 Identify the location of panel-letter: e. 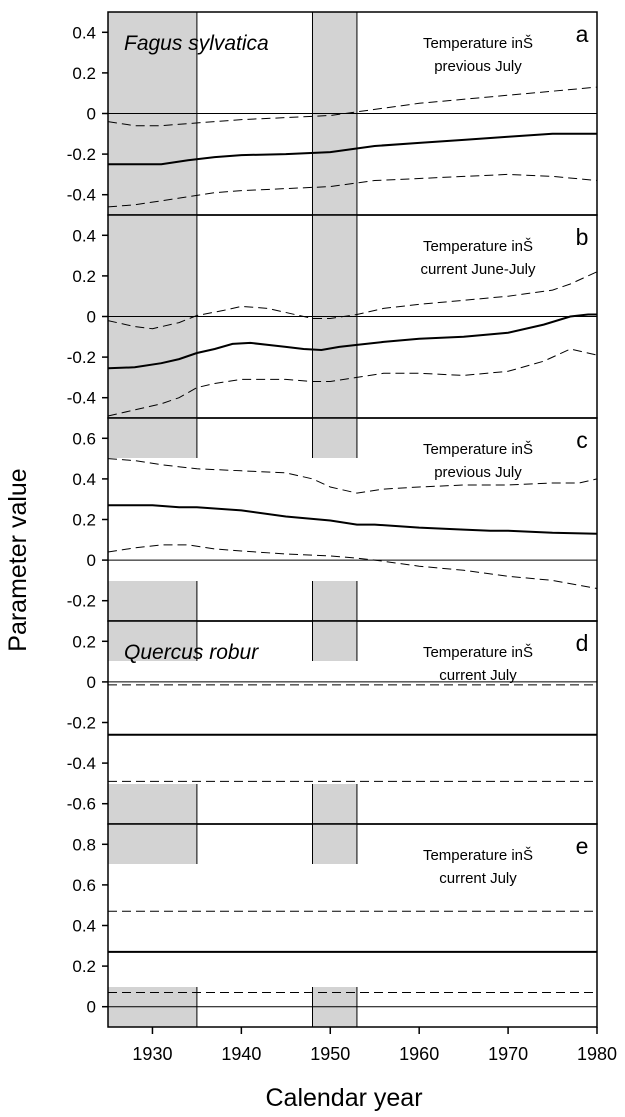
(582, 846).